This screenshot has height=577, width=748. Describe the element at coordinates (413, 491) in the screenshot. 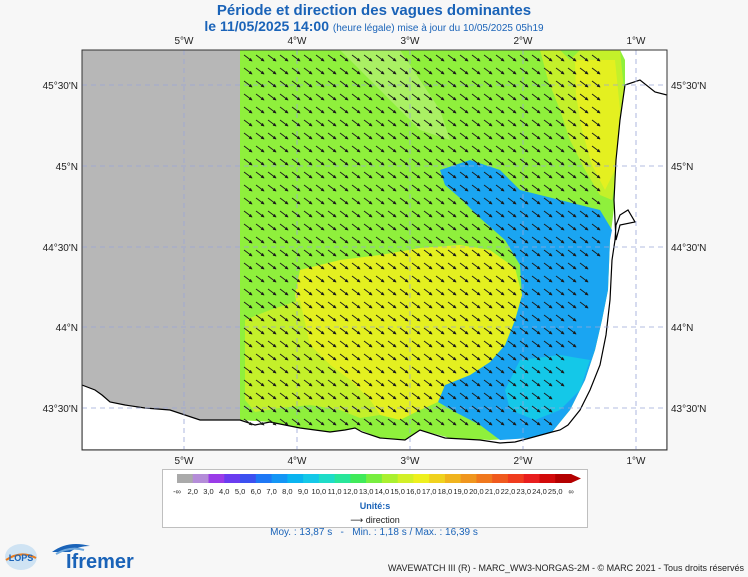

I see `colour-bar-tick-label: 16,0` at that location.